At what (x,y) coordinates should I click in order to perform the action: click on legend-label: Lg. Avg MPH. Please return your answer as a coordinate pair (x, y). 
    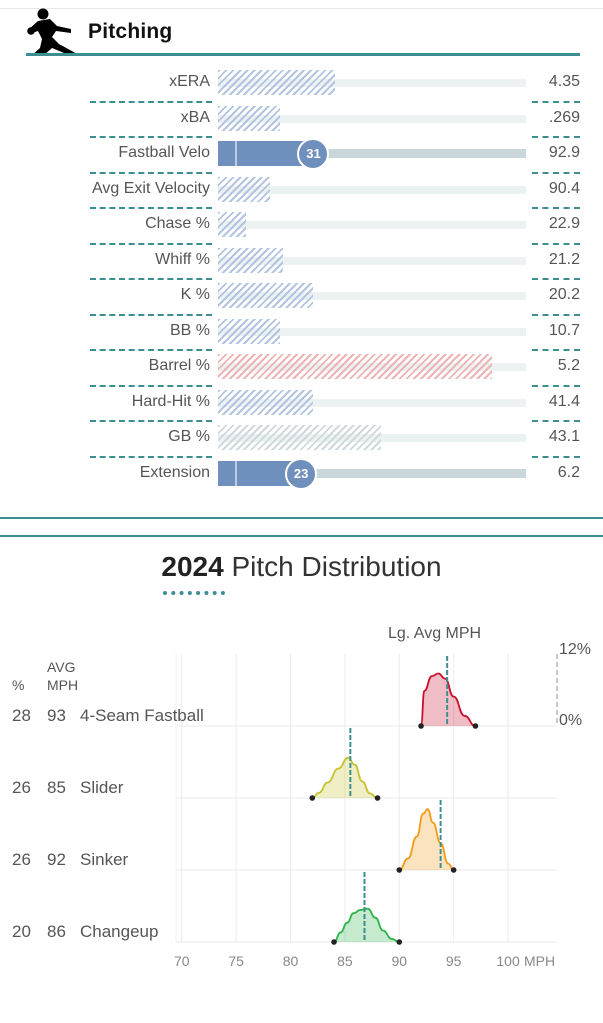
    Looking at the image, I should click on (434, 633).